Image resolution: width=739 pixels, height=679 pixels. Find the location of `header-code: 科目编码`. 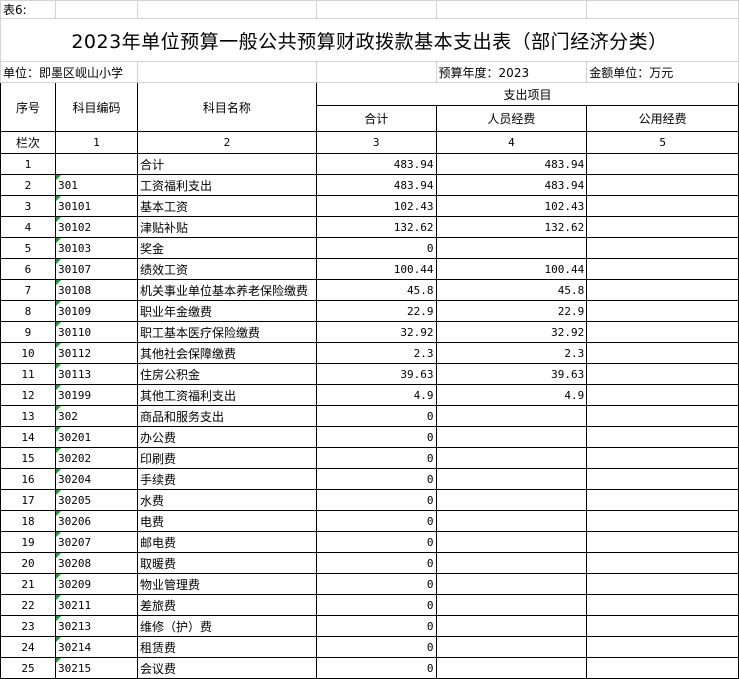

header-code: 科目编码 is located at coordinates (96, 107).